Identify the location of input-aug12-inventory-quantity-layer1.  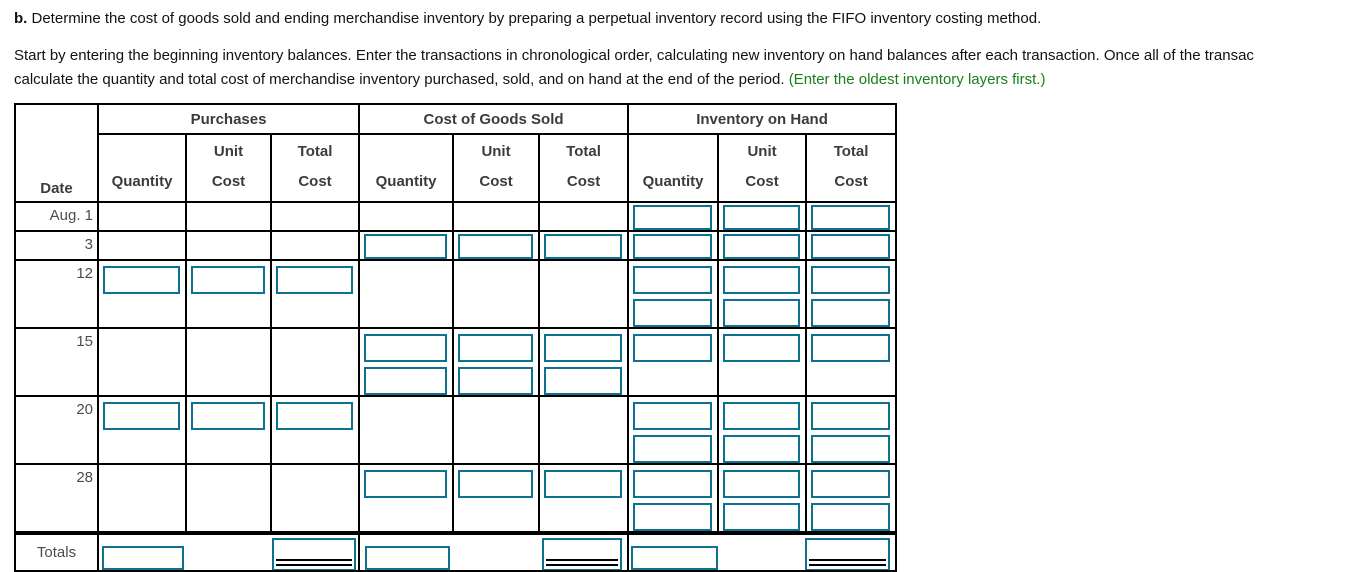
(673, 280).